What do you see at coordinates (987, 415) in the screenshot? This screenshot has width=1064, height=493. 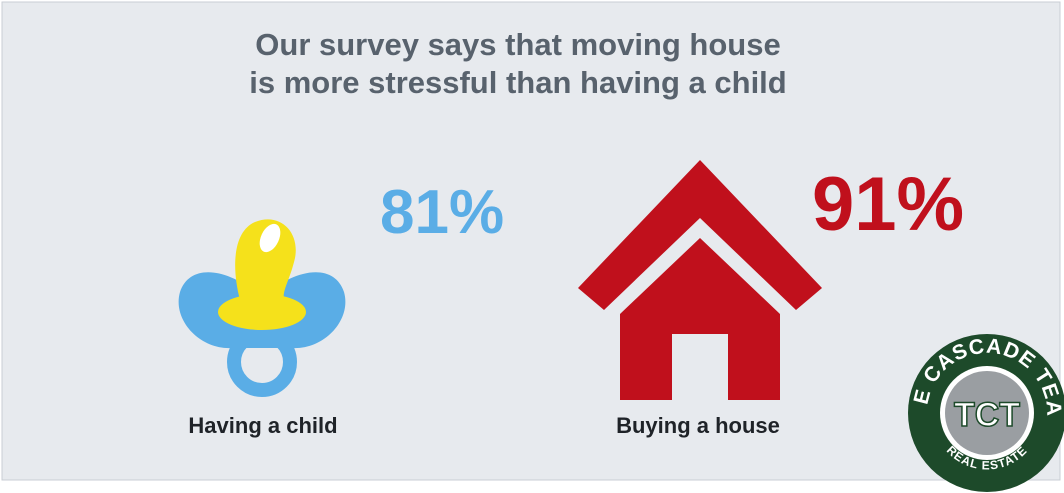 I see `logo-monogram: TCT` at bounding box center [987, 415].